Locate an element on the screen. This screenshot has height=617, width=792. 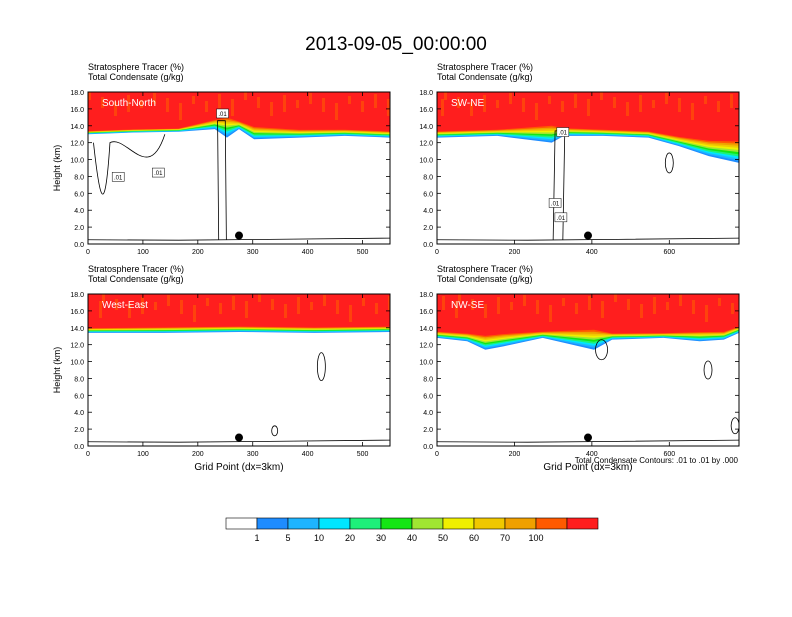
x-tick-label: 500 is located at coordinates (363, 454).